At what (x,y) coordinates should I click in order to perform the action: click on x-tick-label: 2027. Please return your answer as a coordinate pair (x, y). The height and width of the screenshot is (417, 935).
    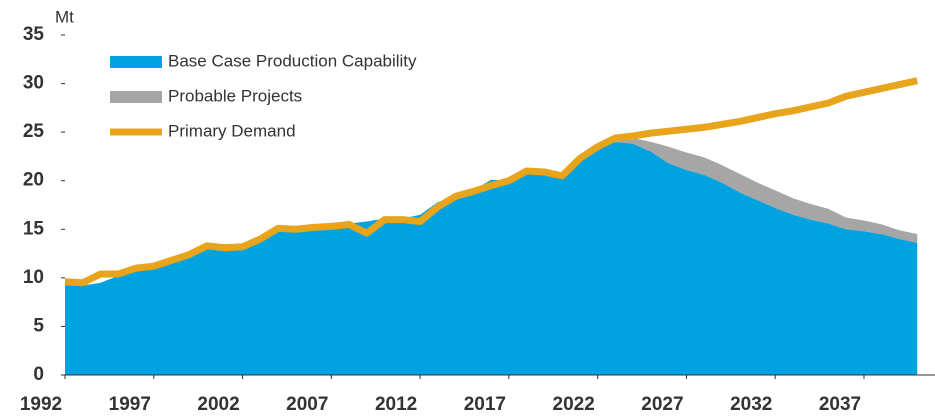
    Looking at the image, I should click on (662, 404).